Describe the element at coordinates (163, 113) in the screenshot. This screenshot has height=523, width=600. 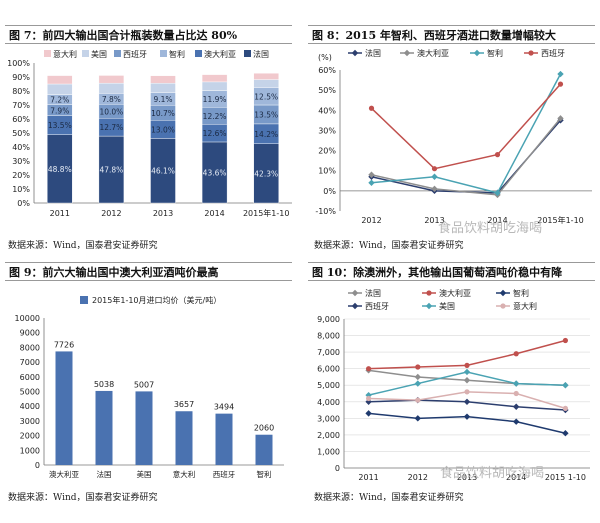
I see `fig7-data-label: 10.7%` at that location.